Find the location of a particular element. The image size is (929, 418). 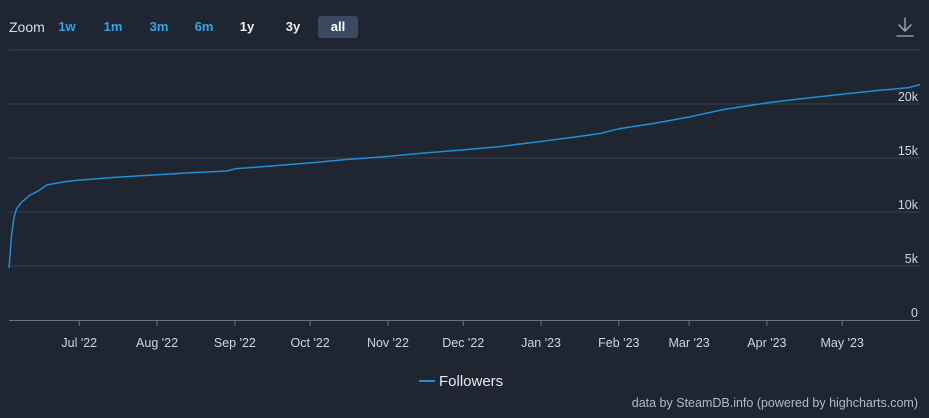

x-tick-label: Nov '22 is located at coordinates (388, 343).